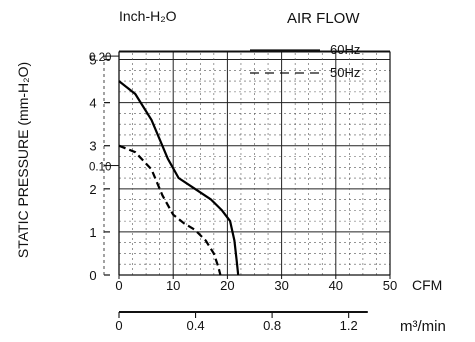 The image size is (475, 342). I want to click on y2-axis-label: Inch-H₂O, so click(148, 16).